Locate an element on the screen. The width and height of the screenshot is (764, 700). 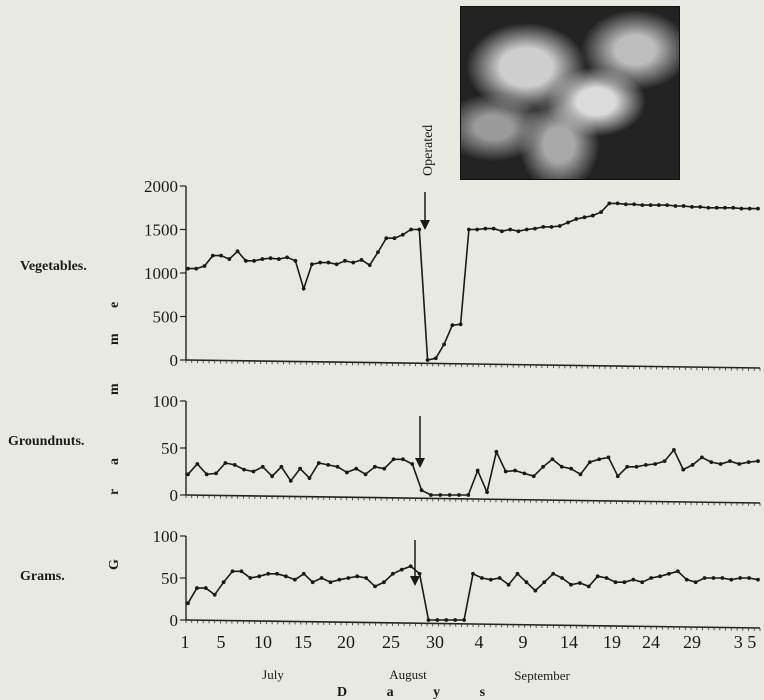
y-tick-label: 100 is located at coordinates (166, 536).